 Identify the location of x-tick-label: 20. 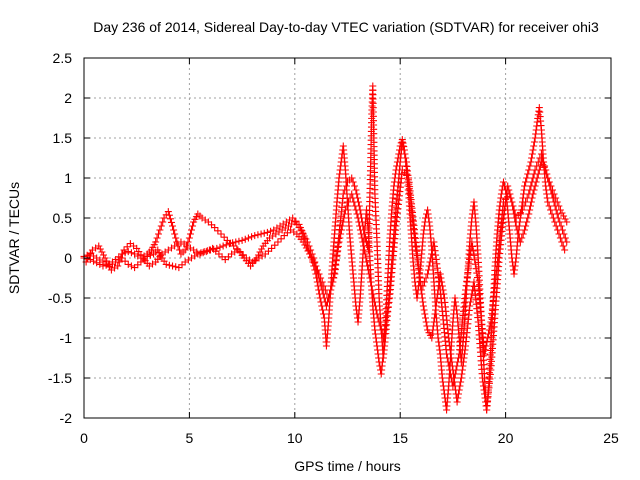
(506, 438).